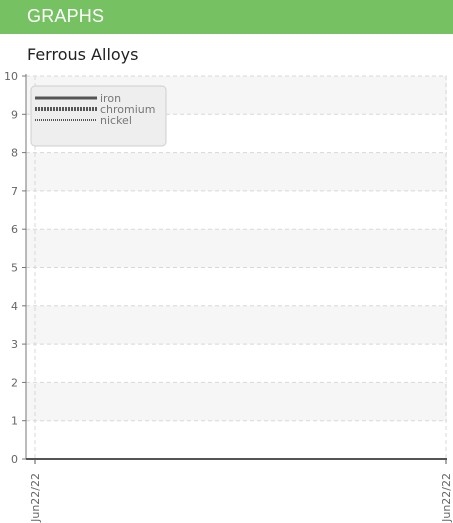 This screenshot has width=453, height=523. What do you see at coordinates (128, 109) in the screenshot?
I see `legend-label-chromium: chromium` at bounding box center [128, 109].